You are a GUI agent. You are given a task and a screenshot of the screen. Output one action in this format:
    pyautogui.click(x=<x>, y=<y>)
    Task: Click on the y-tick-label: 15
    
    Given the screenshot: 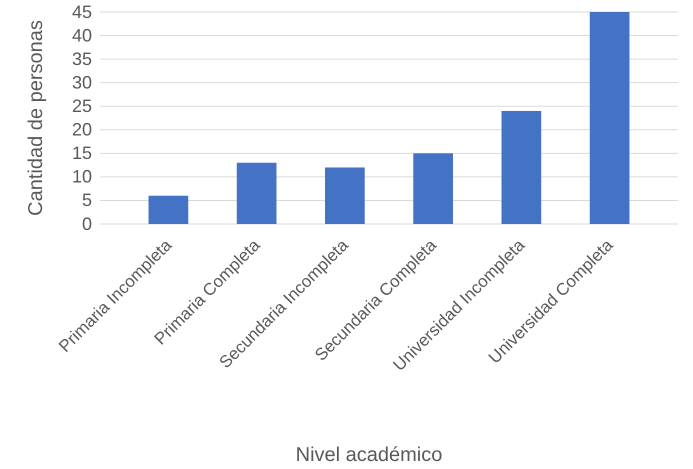 What is the action you would take?
    pyautogui.click(x=82, y=153)
    